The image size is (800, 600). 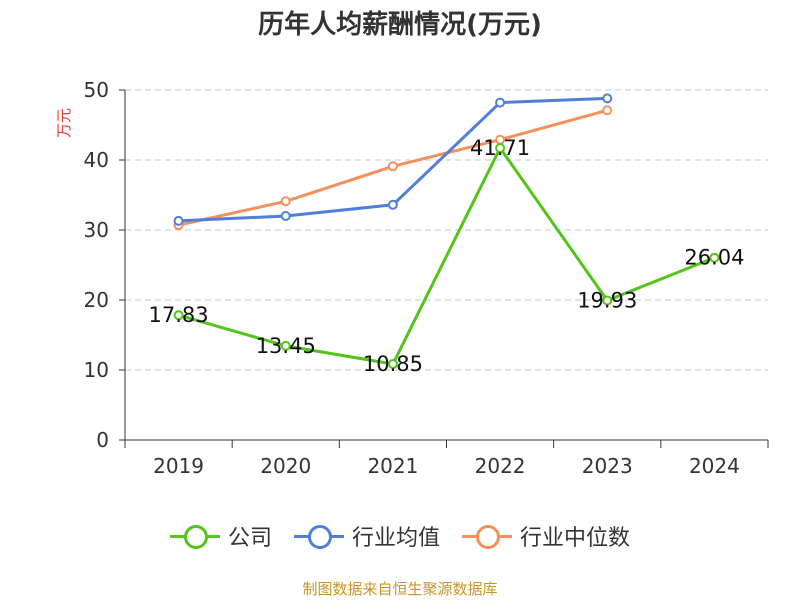 I want to click on legend-item: 行业中位数, so click(x=546, y=536).